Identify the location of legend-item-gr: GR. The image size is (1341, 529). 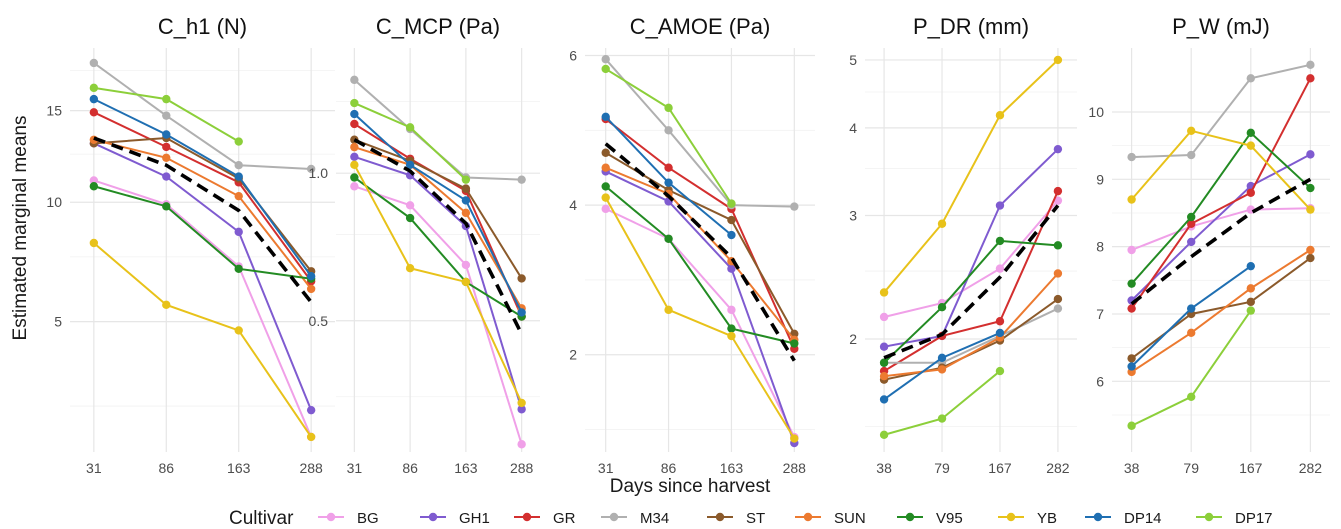
(545, 518).